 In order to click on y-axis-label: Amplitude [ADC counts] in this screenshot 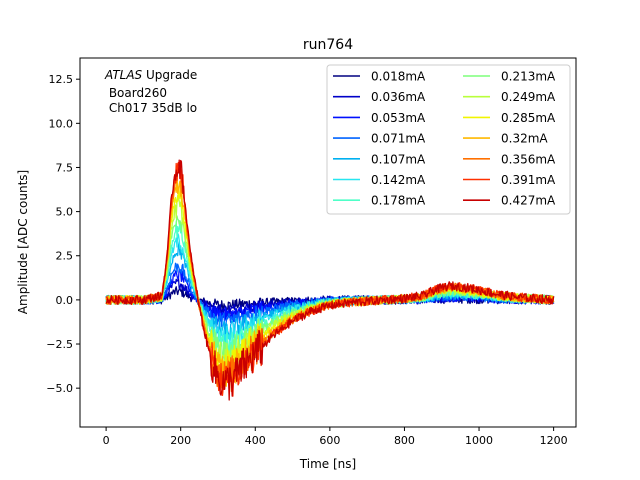, I will do `click(23, 242)`.